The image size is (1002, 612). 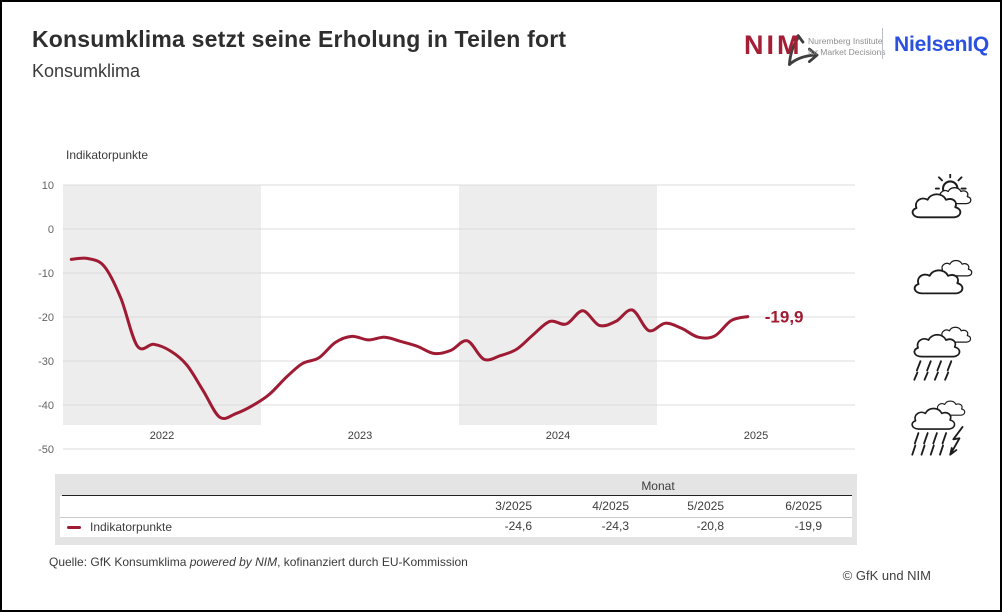 What do you see at coordinates (803, 506) in the screenshot?
I see `table-column-header: 6/2025` at bounding box center [803, 506].